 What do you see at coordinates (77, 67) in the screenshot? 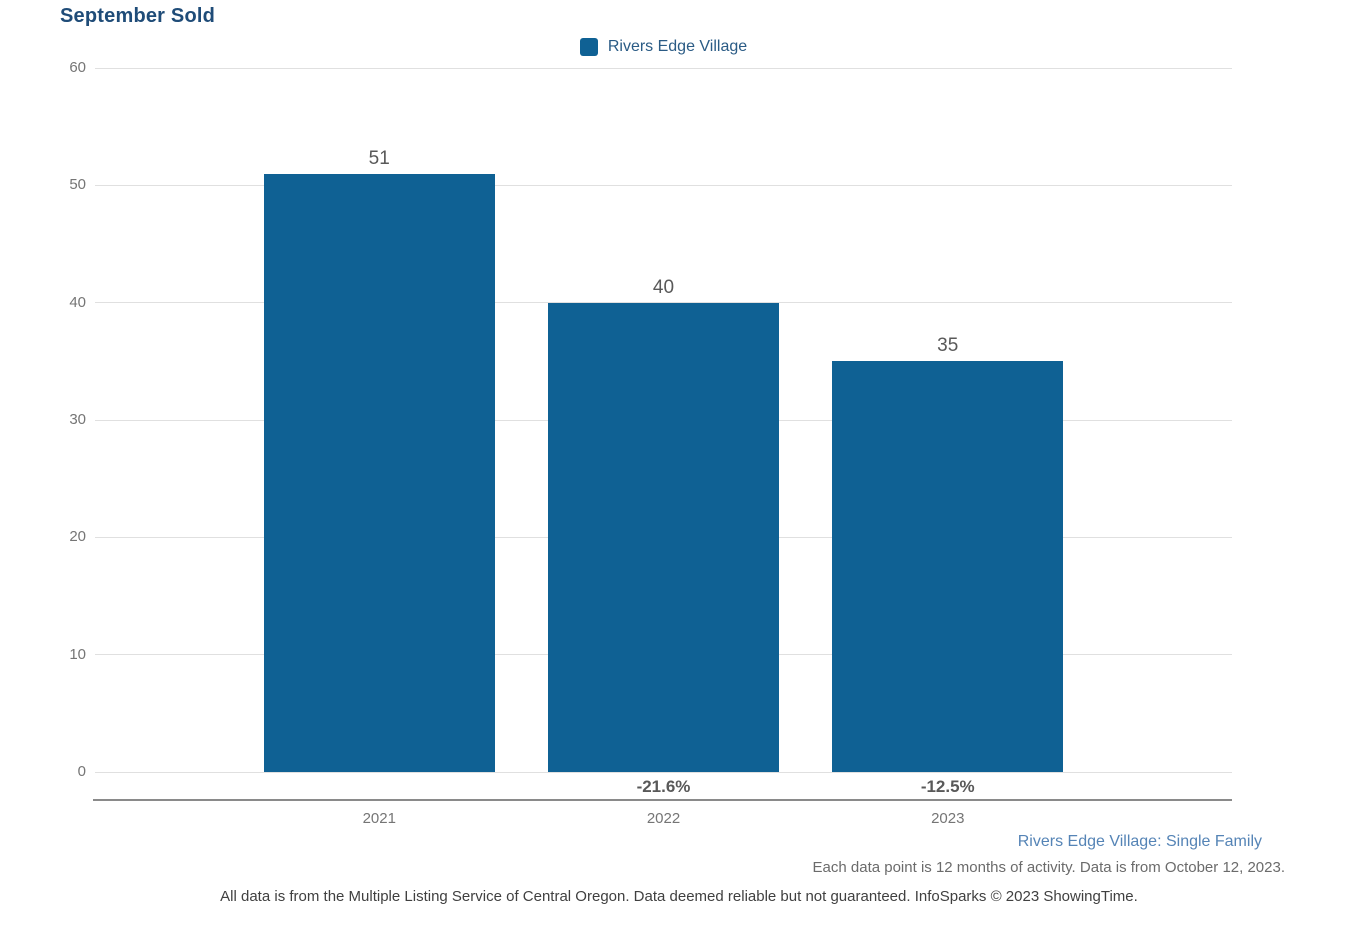
I see `y-axis-tick-label: 60` at bounding box center [77, 67].